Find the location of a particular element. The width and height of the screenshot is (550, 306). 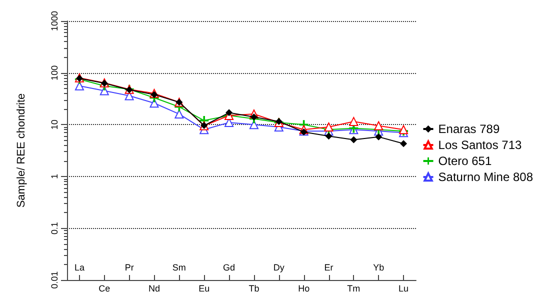

x-tick-label: Tm is located at coordinates (353, 289).